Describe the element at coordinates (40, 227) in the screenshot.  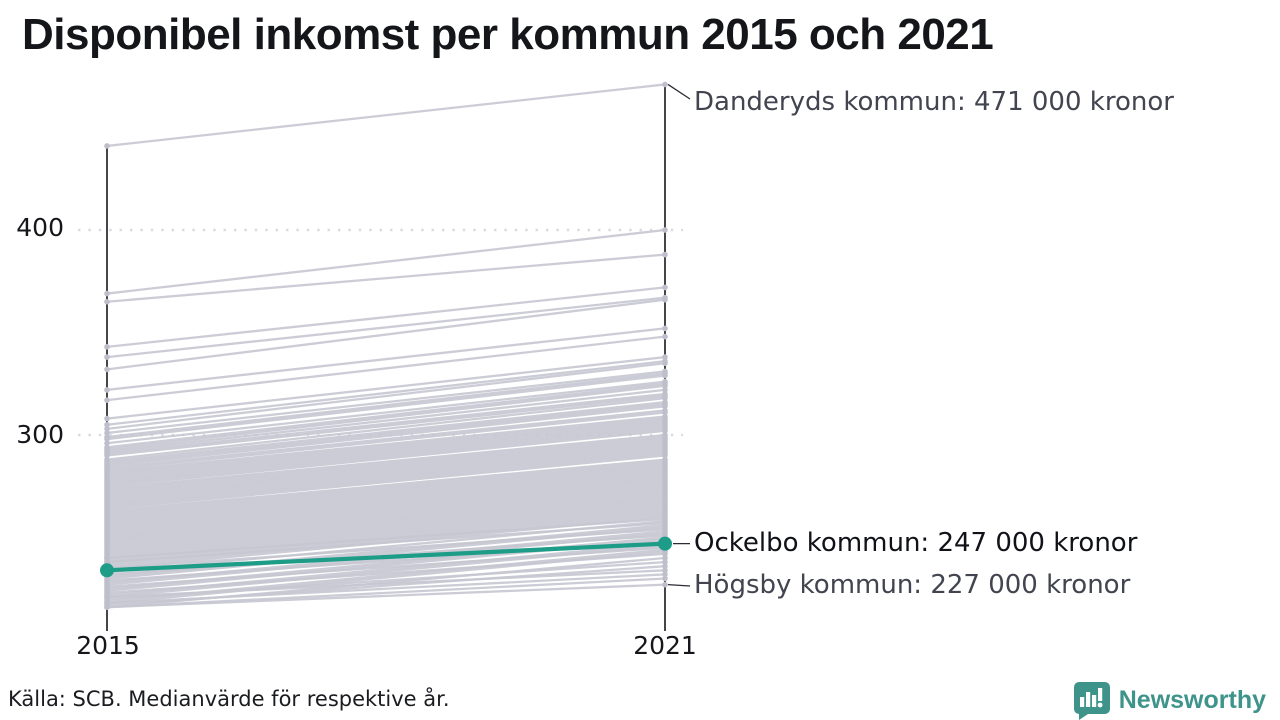
I see `y-tick-label: 400` at that location.